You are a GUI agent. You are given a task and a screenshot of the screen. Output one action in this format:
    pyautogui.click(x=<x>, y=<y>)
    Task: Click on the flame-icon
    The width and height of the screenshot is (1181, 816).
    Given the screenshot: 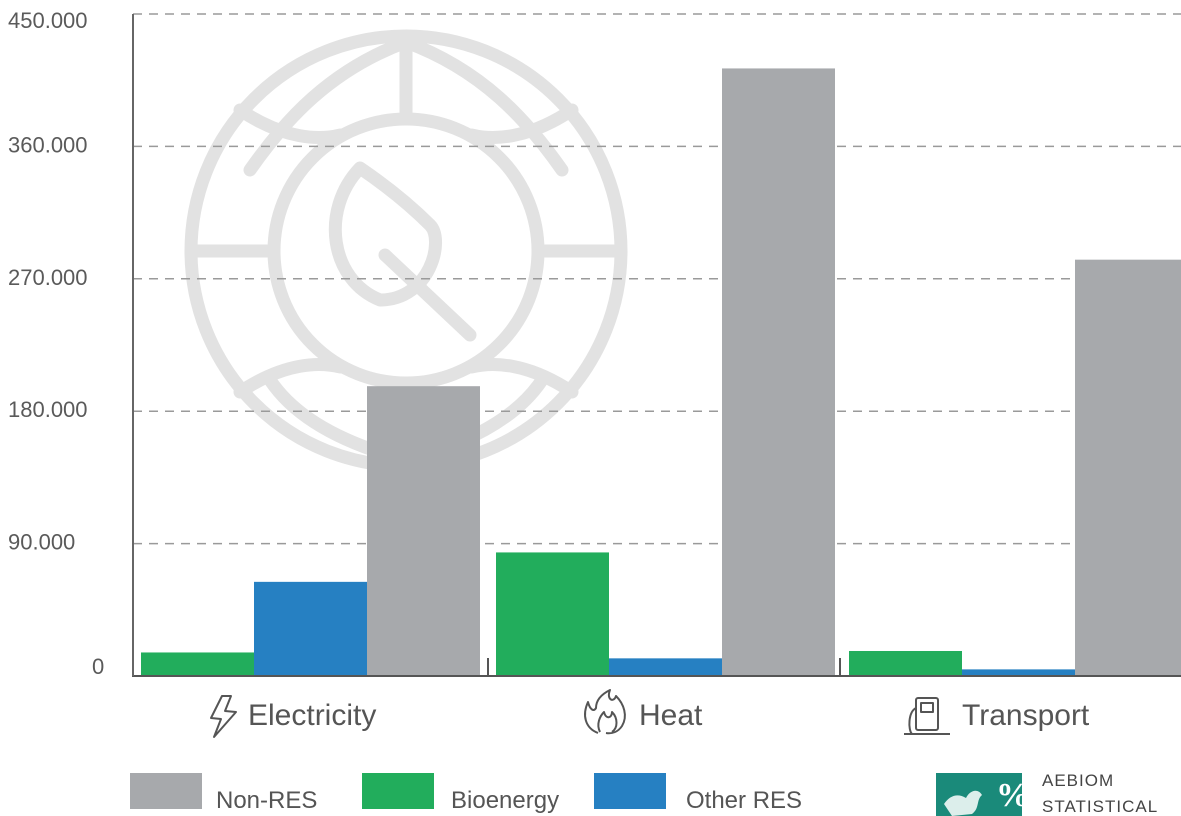 What is the action you would take?
    pyautogui.click(x=605, y=712)
    